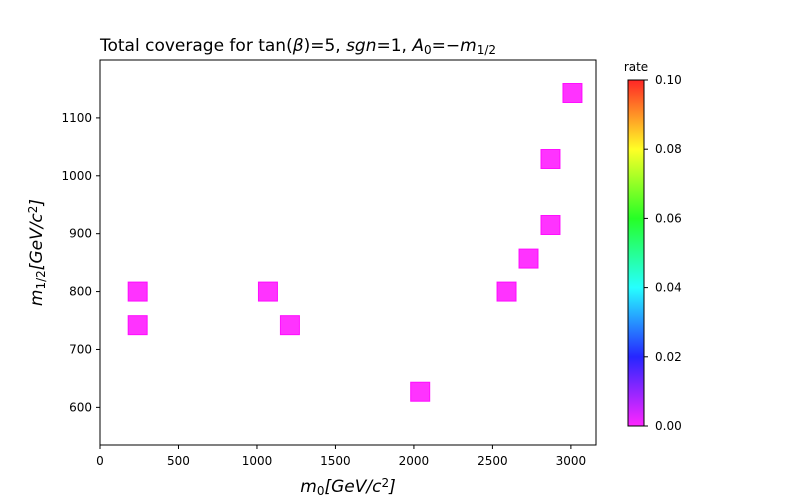 This screenshot has width=800, height=500. Describe the element at coordinates (653, 246) in the screenshot. I see `colorbar: rate 0.00 0.02 0.04 0.06 0.08 0.10` at that location.